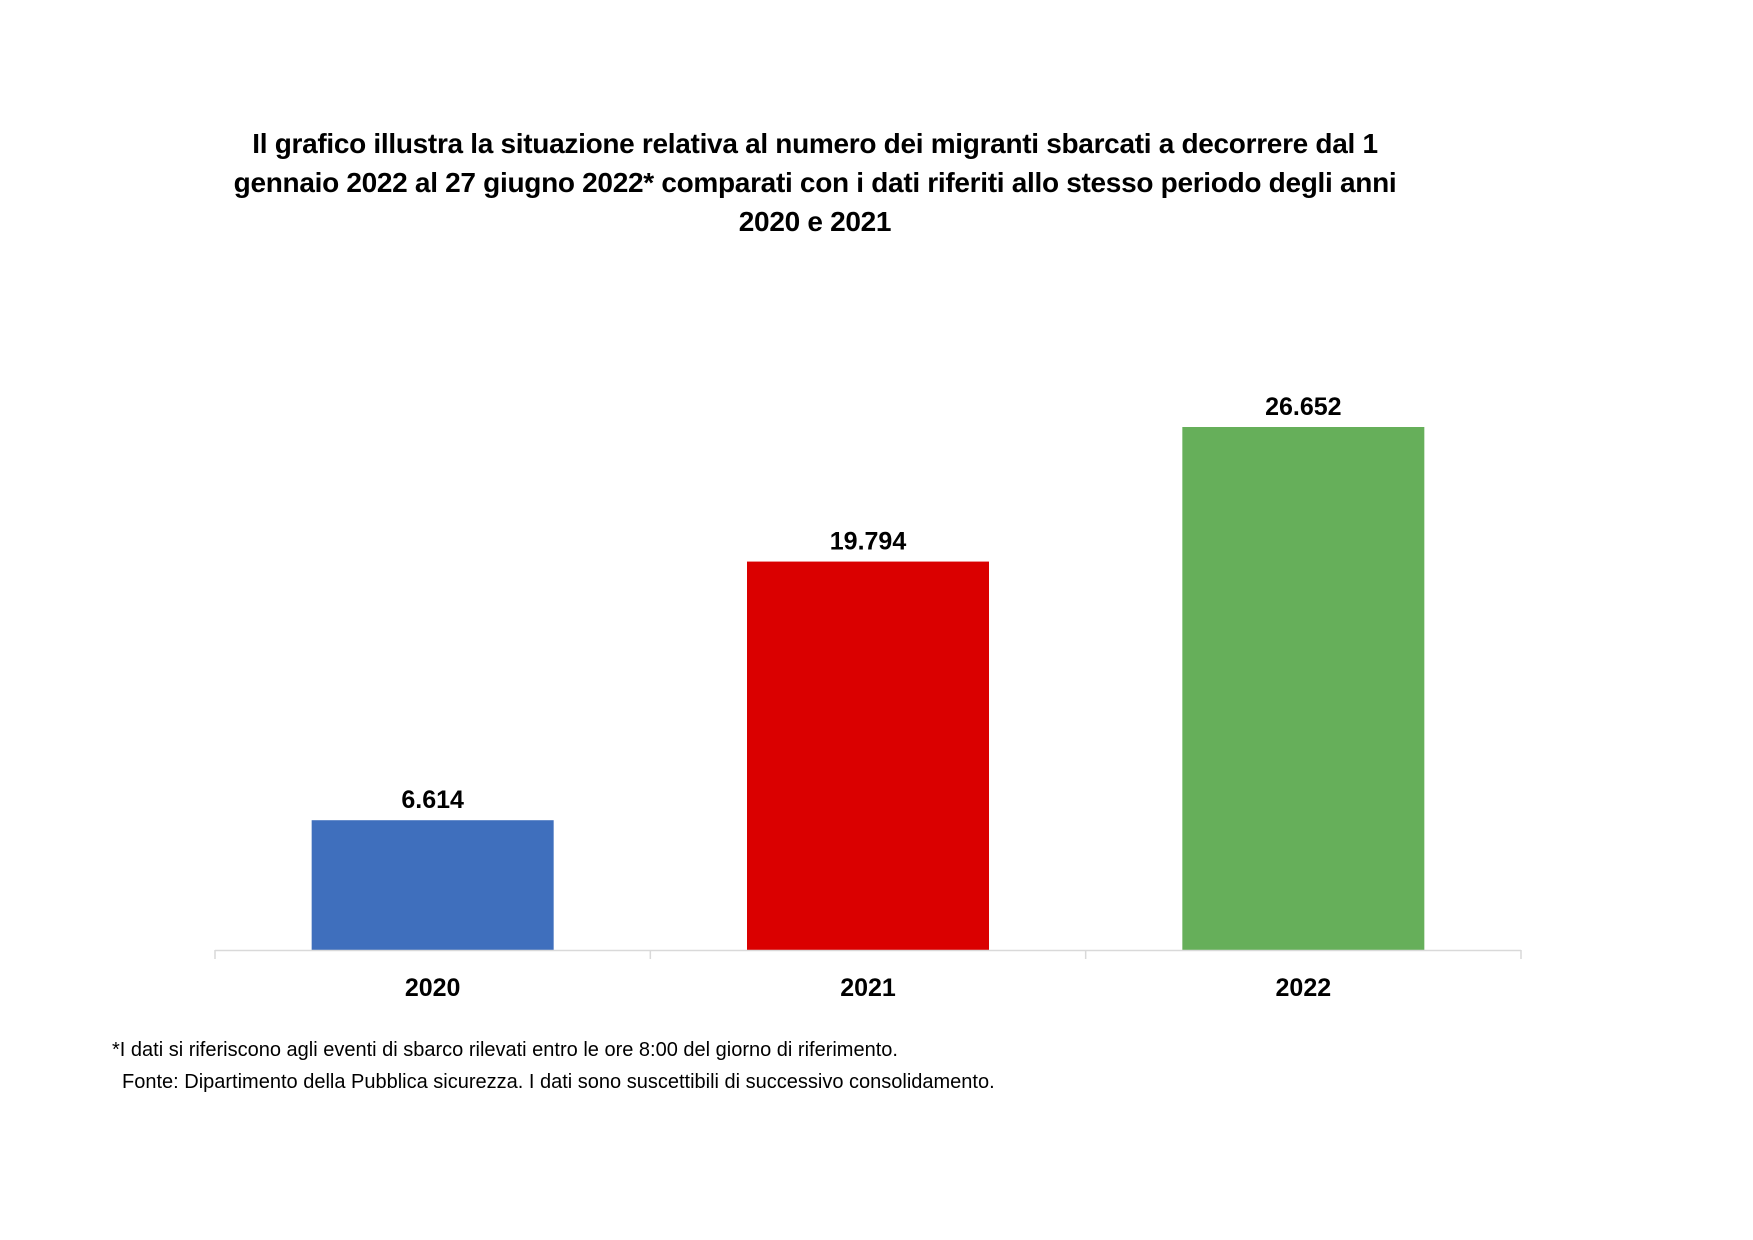  I want to click on bar-2022, so click(1303, 688).